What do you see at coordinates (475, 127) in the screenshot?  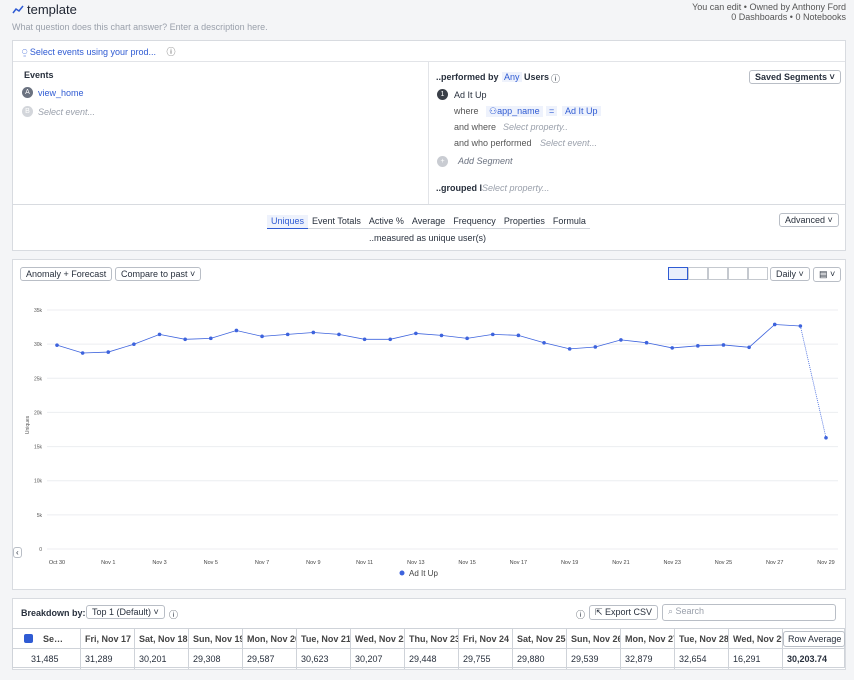 I see `and-where: and where` at bounding box center [475, 127].